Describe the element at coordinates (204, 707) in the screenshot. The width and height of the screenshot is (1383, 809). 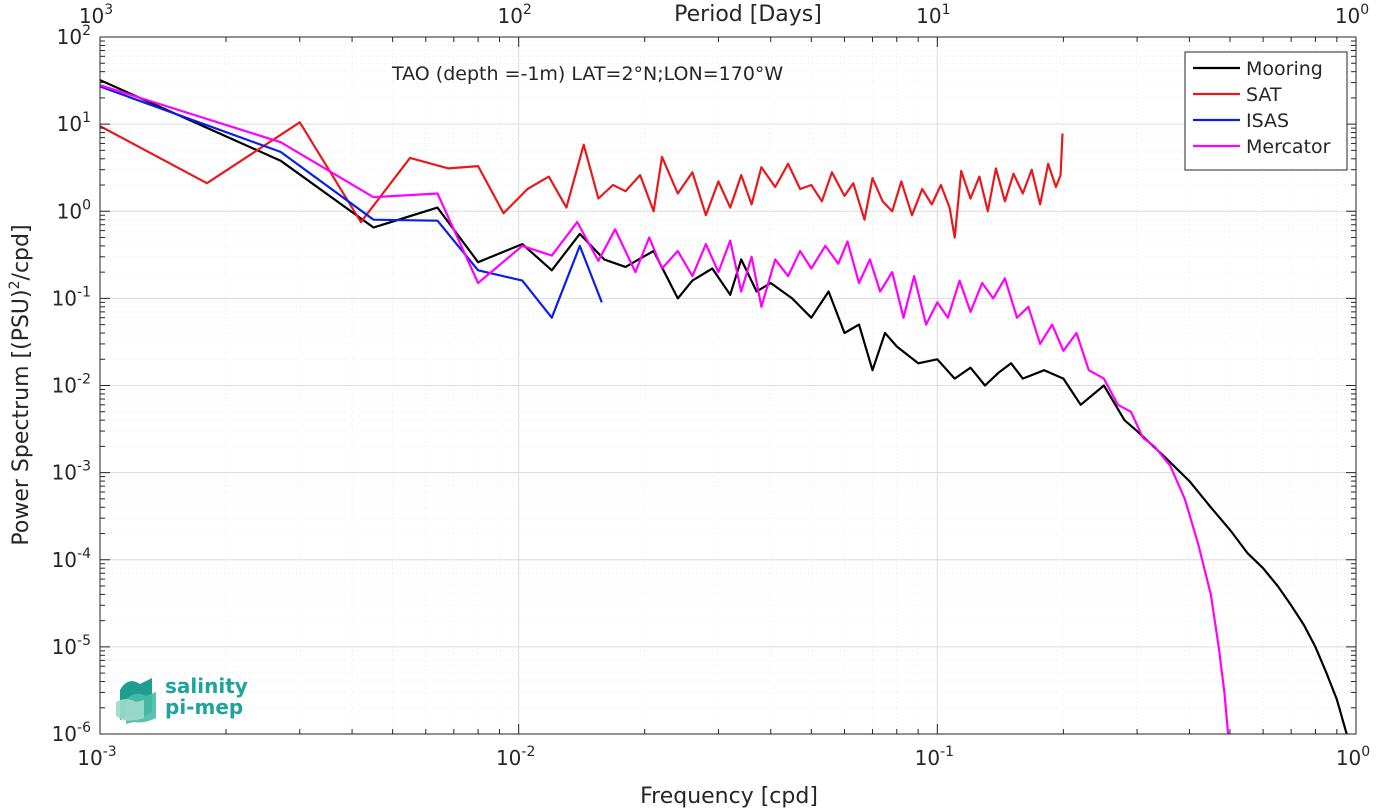
I see `logo-text-pimep: pi-mep` at that location.